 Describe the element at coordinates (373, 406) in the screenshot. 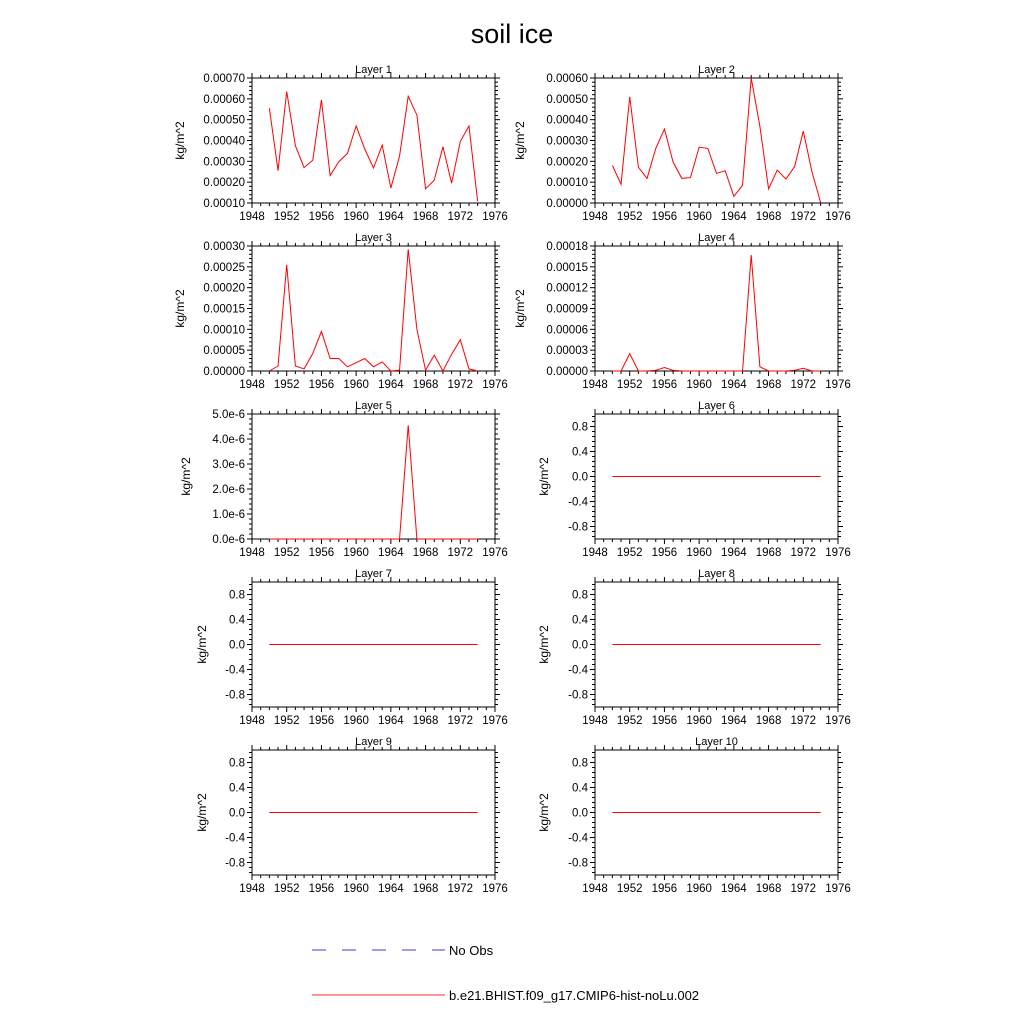

I see `panel-title: Layer 5` at that location.